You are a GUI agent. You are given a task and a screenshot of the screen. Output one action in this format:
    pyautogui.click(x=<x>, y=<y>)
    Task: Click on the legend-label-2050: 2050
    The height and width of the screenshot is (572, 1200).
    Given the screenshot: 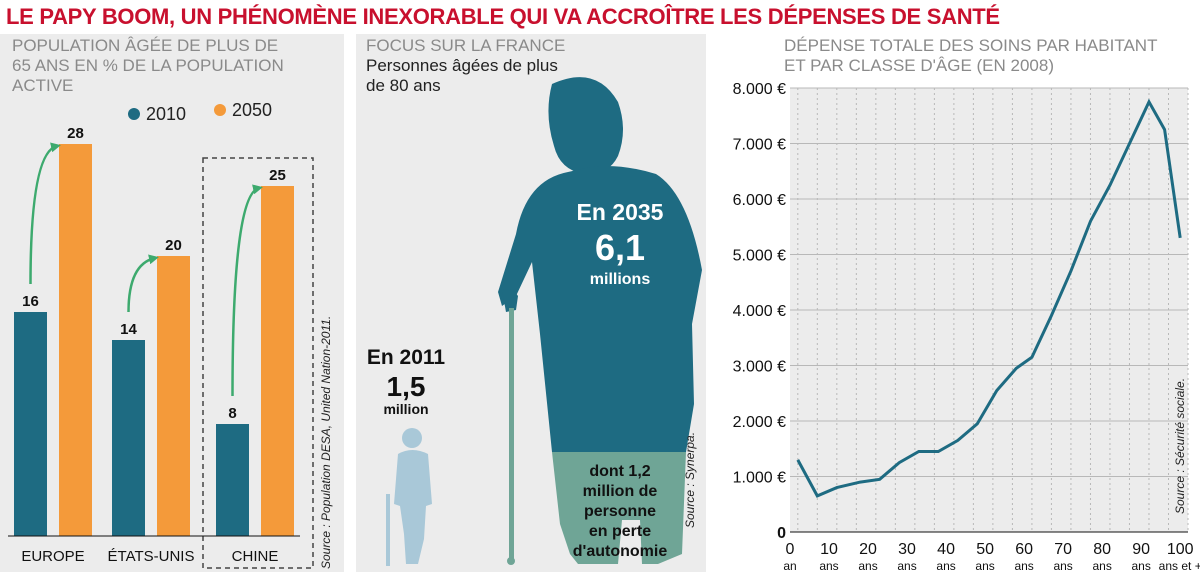 What is the action you would take?
    pyautogui.click(x=252, y=110)
    